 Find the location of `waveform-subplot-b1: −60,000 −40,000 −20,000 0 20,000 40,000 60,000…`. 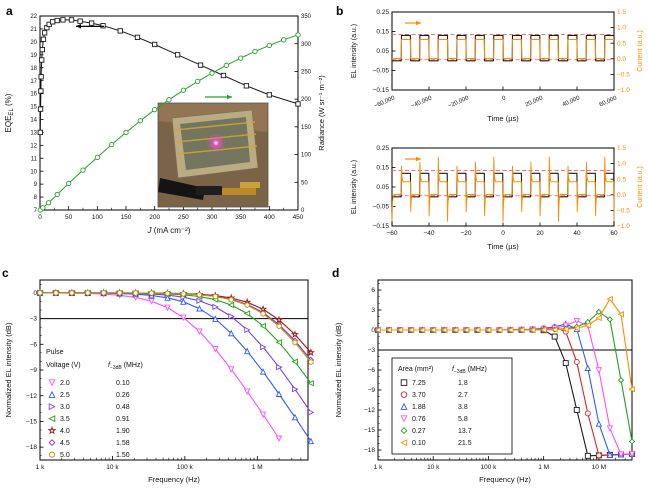

waveform-subplot-b1: −60,000 −40,000 −20,000 0 20,000 40,000 60,000… is located at coordinates (497, 66).